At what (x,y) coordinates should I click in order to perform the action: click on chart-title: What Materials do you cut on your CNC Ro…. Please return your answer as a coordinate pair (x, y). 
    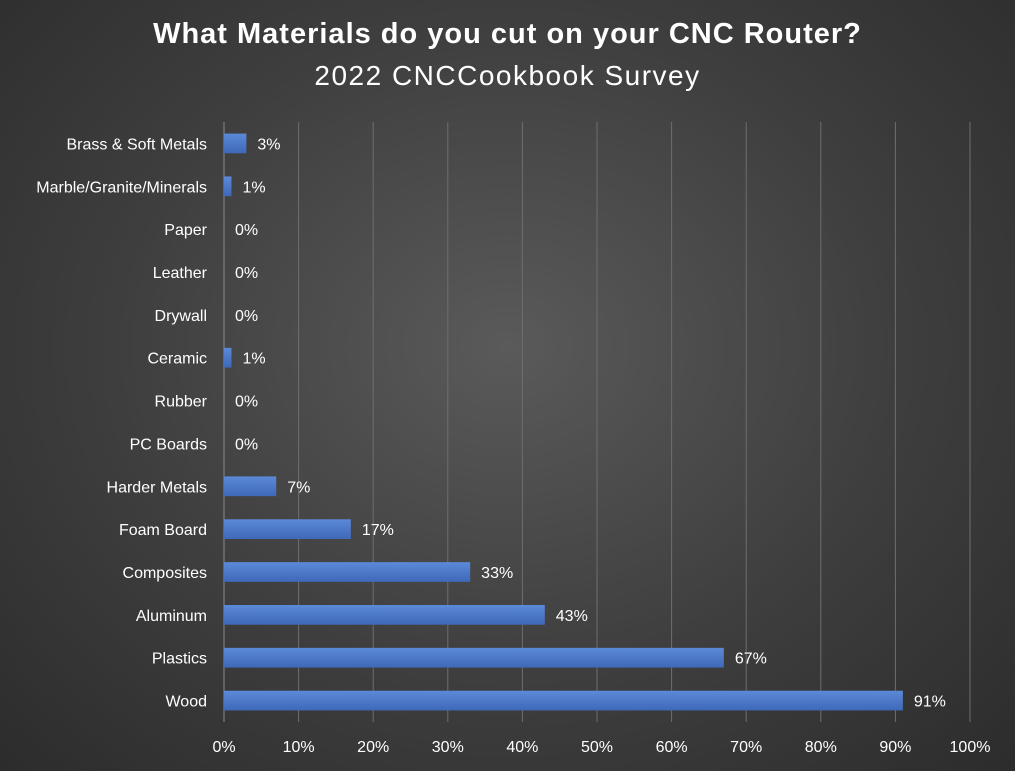
    Looking at the image, I should click on (507, 34).